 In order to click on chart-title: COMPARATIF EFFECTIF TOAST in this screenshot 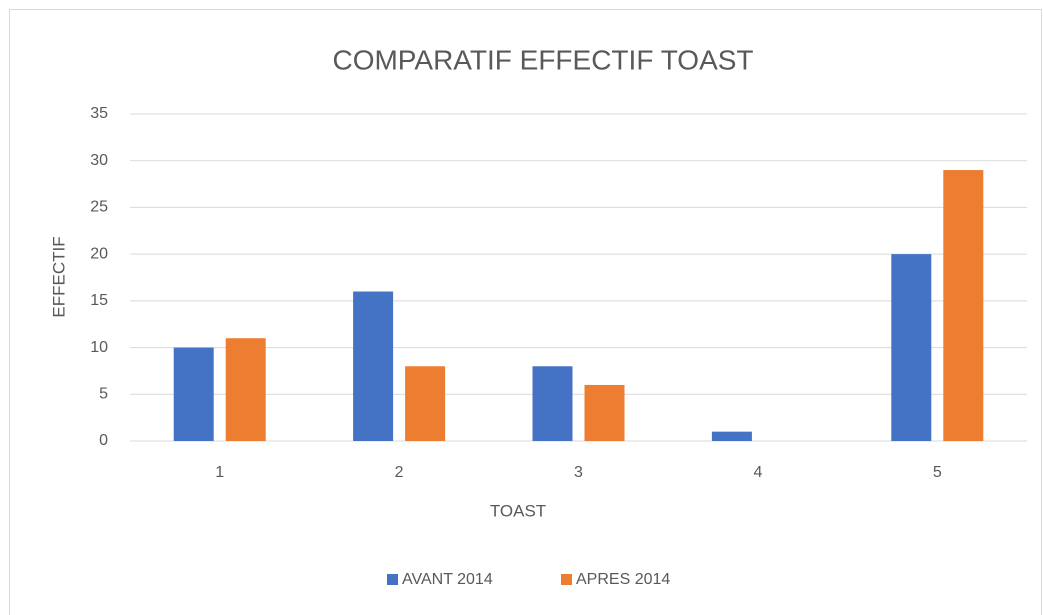, I will do `click(542, 59)`.